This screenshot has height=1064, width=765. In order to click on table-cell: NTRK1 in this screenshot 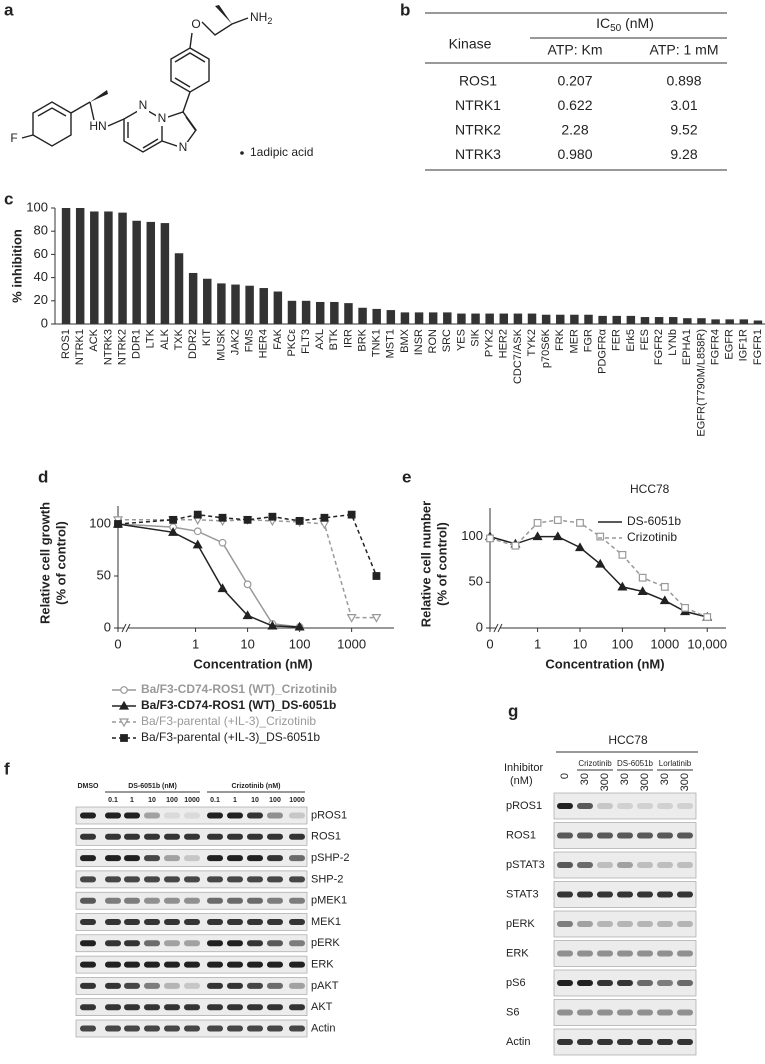, I will do `click(478, 105)`.